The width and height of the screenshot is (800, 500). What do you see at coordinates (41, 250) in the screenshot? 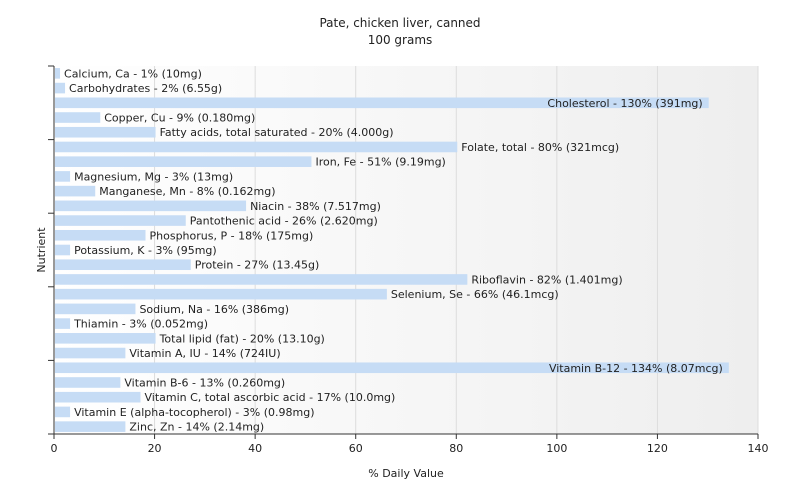
I see `y-axis-label: Nutrient` at bounding box center [41, 250].